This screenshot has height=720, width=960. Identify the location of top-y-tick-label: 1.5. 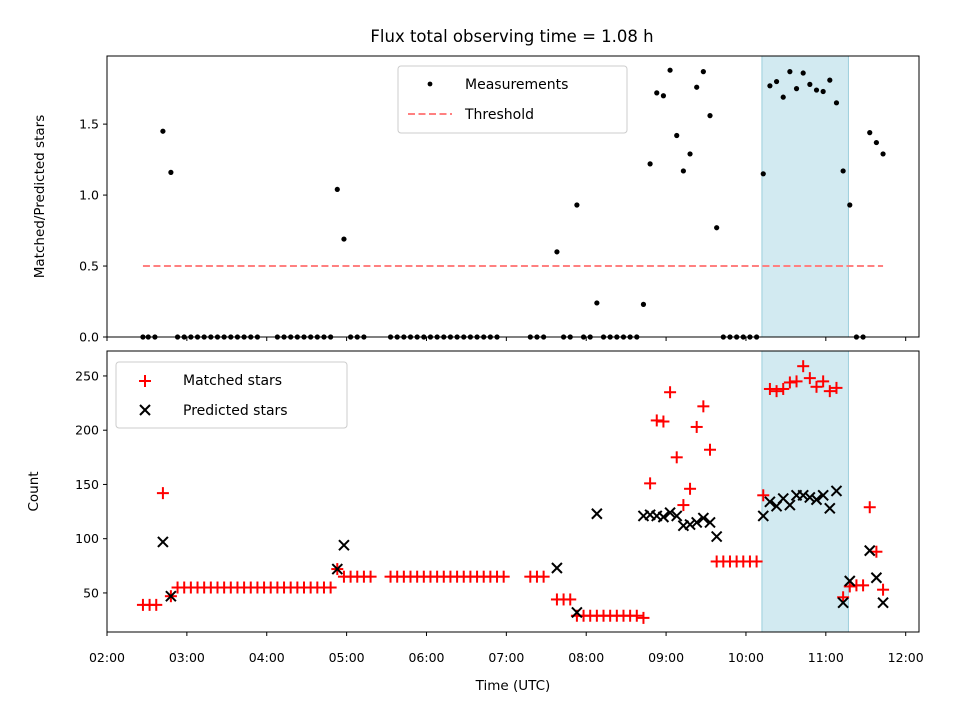
(89, 124).